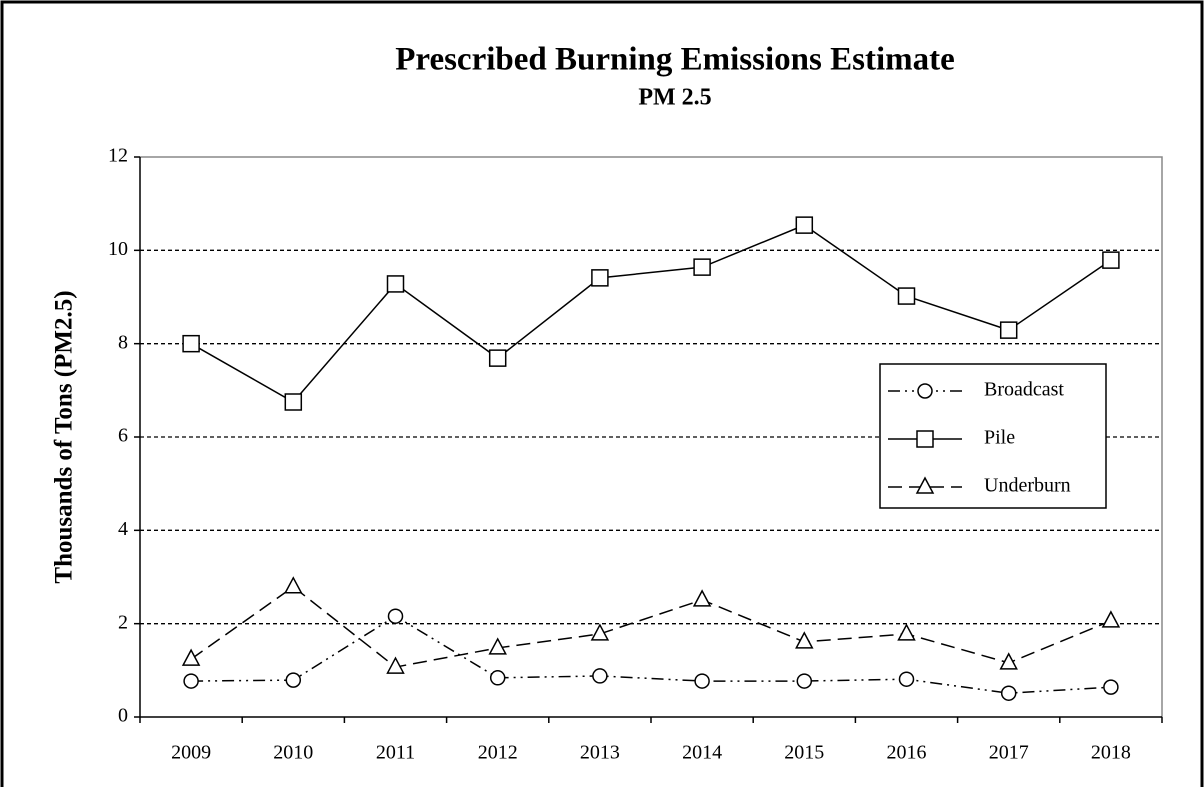 This screenshot has height=792, width=1204. What do you see at coordinates (1027, 486) in the screenshot?
I see `legend-label: Underburn` at bounding box center [1027, 486].